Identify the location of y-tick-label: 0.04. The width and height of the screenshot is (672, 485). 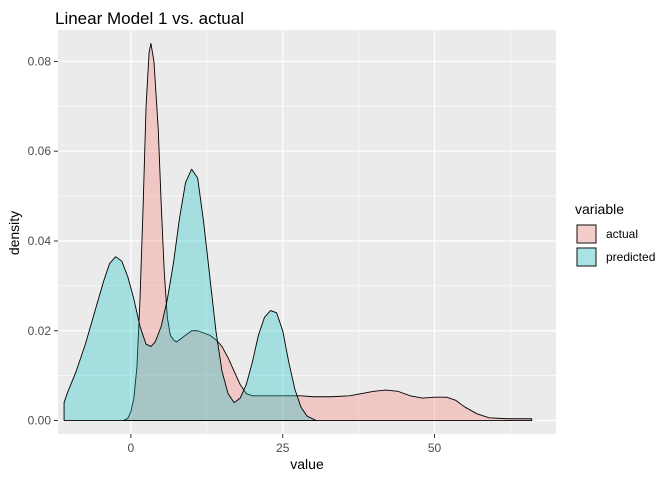
(40, 241).